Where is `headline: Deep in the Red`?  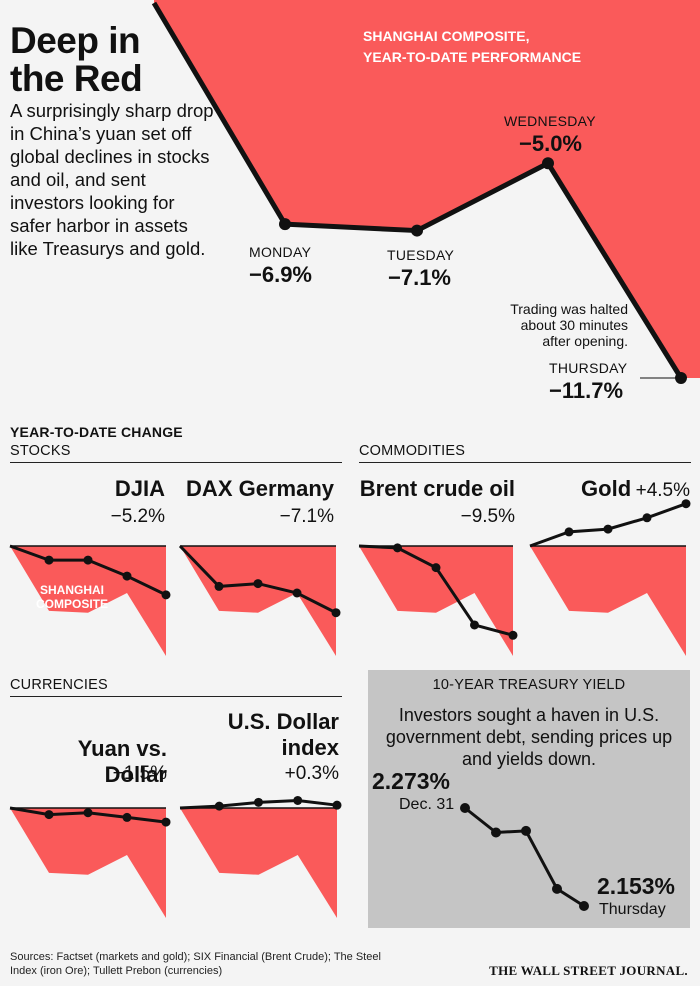 headline: Deep in the Red is located at coordinates (76, 59).